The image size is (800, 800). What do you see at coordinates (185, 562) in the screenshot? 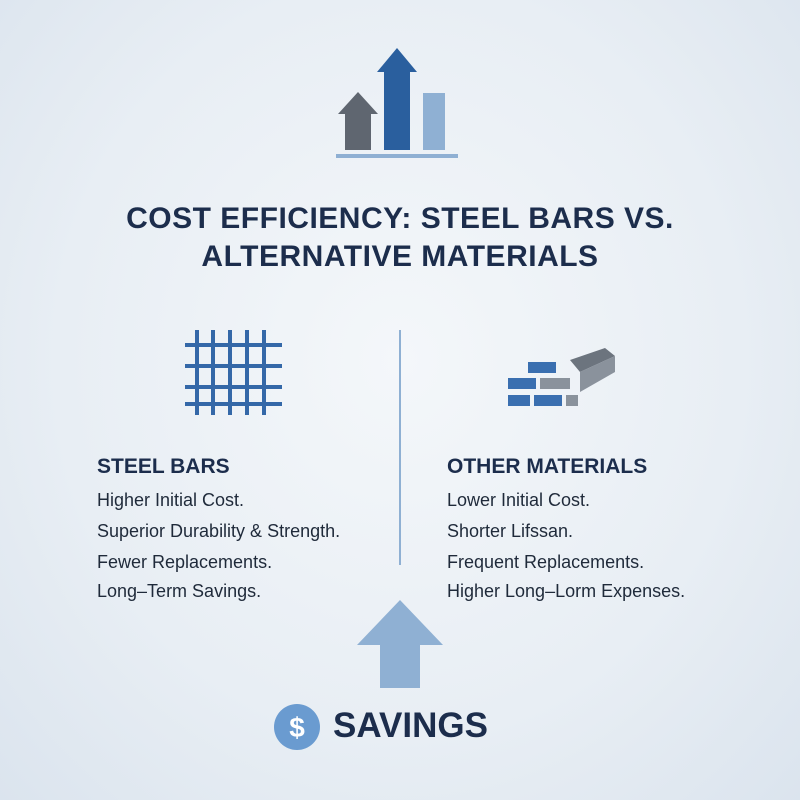
I see `column-item: Fewer Replacements.` at bounding box center [185, 562].